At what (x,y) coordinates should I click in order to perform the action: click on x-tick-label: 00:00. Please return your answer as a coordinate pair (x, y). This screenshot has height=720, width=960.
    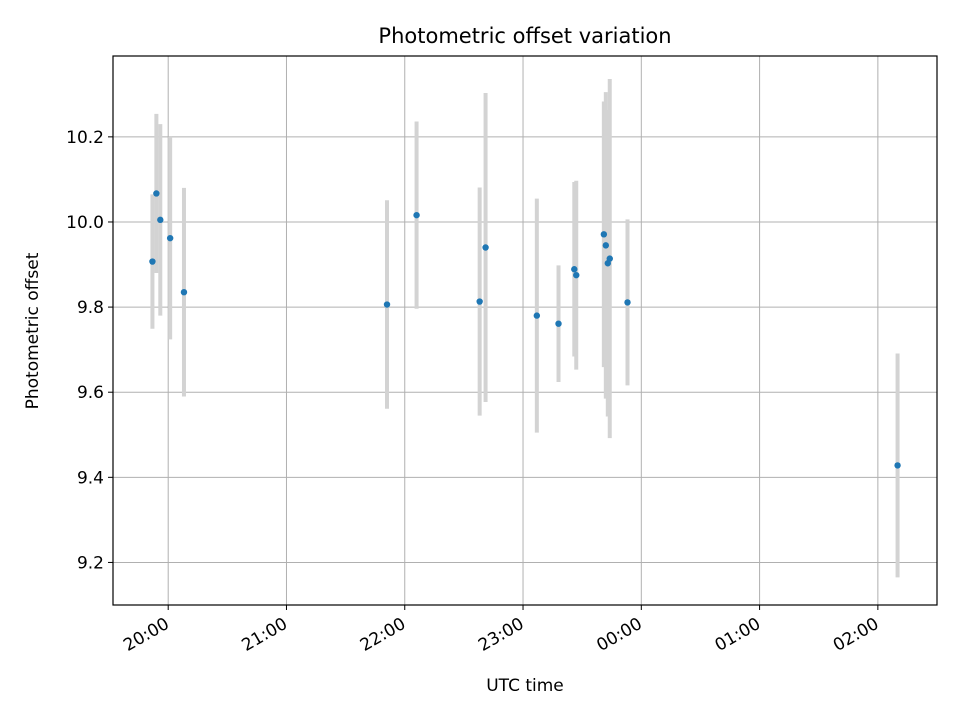
    Looking at the image, I should click on (619, 635).